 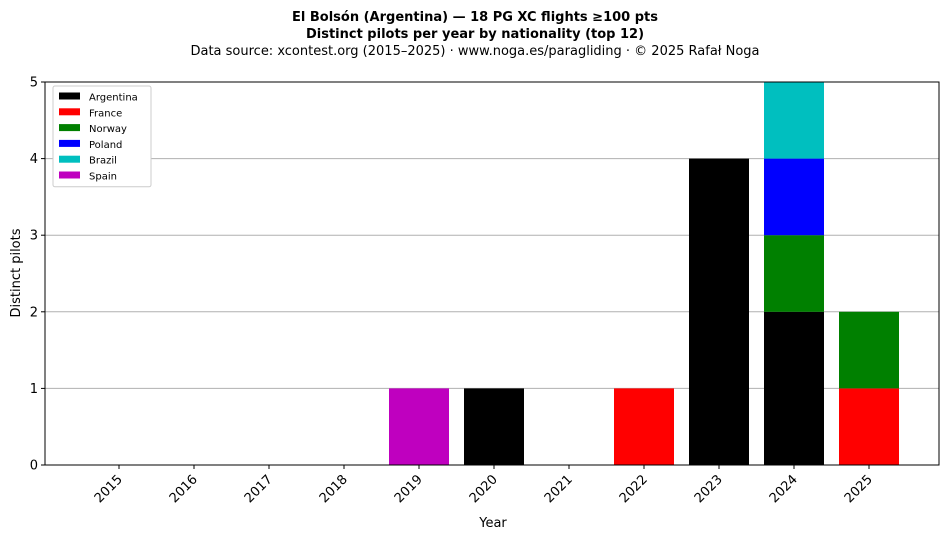 What do you see at coordinates (859, 489) in the screenshot?
I see `x-tick-label: 2025` at bounding box center [859, 489].